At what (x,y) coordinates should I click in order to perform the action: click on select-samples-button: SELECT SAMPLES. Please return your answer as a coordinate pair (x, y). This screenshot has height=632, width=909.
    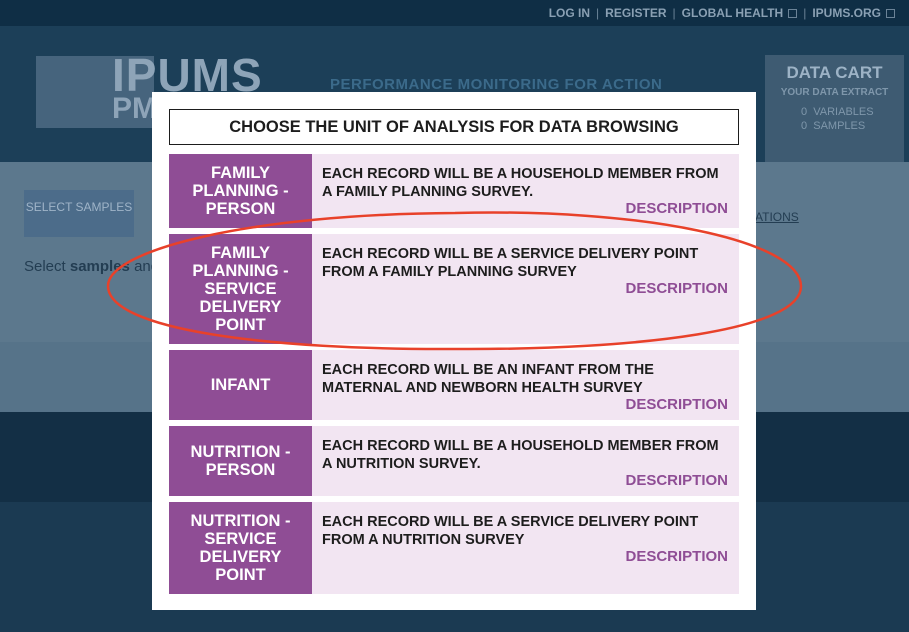
    Looking at the image, I should click on (79, 213).